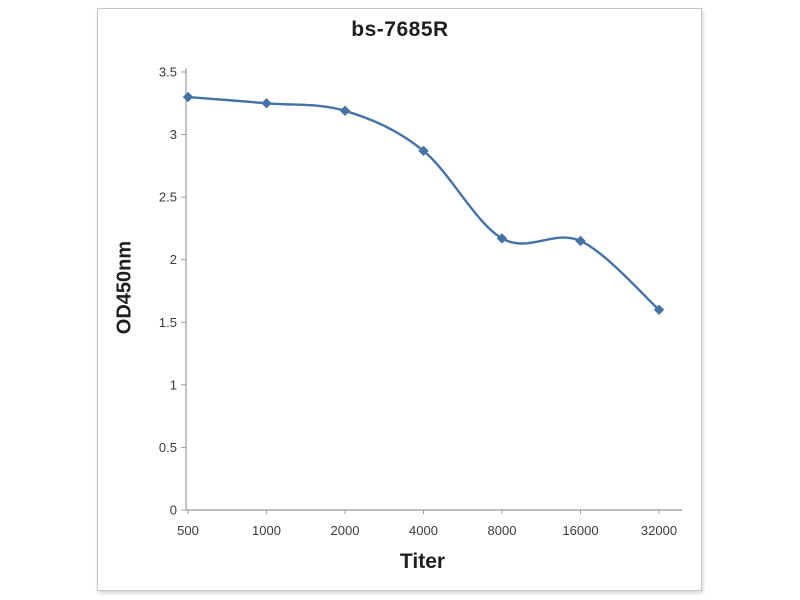 This screenshot has width=800, height=600. Describe the element at coordinates (659, 530) in the screenshot. I see `x-tick-label: 32000` at that location.